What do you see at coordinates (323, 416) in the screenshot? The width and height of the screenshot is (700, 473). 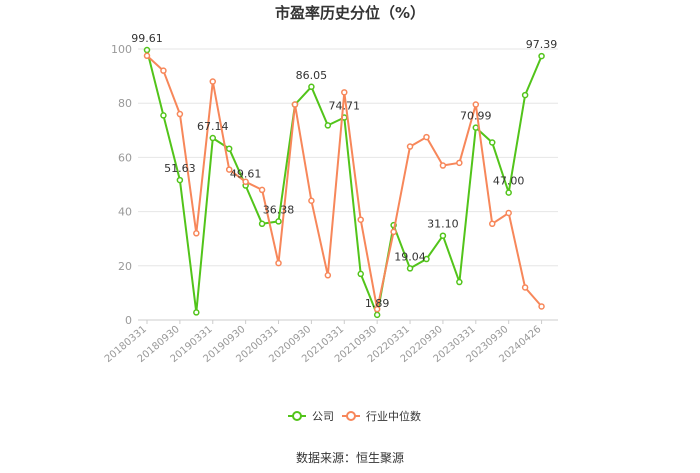 I see `legend-label: 公司` at bounding box center [323, 416].